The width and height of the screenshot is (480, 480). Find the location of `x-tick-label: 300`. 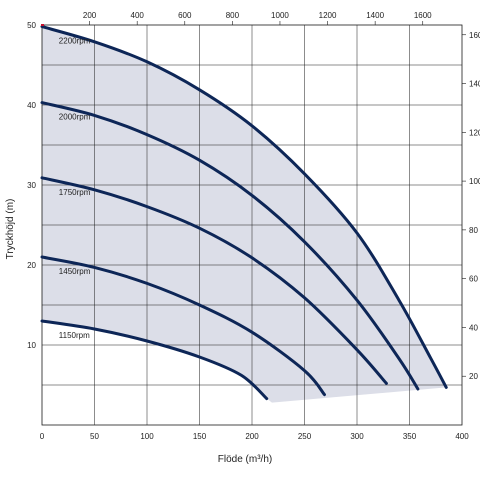

x-tick-label: 300 is located at coordinates (357, 436).